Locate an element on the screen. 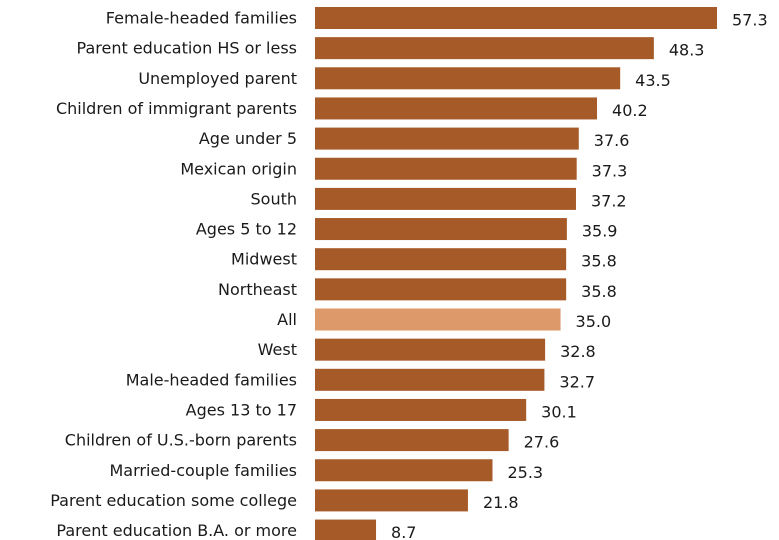 This screenshot has width=779, height=540. bar-male-headed-families is located at coordinates (430, 379).